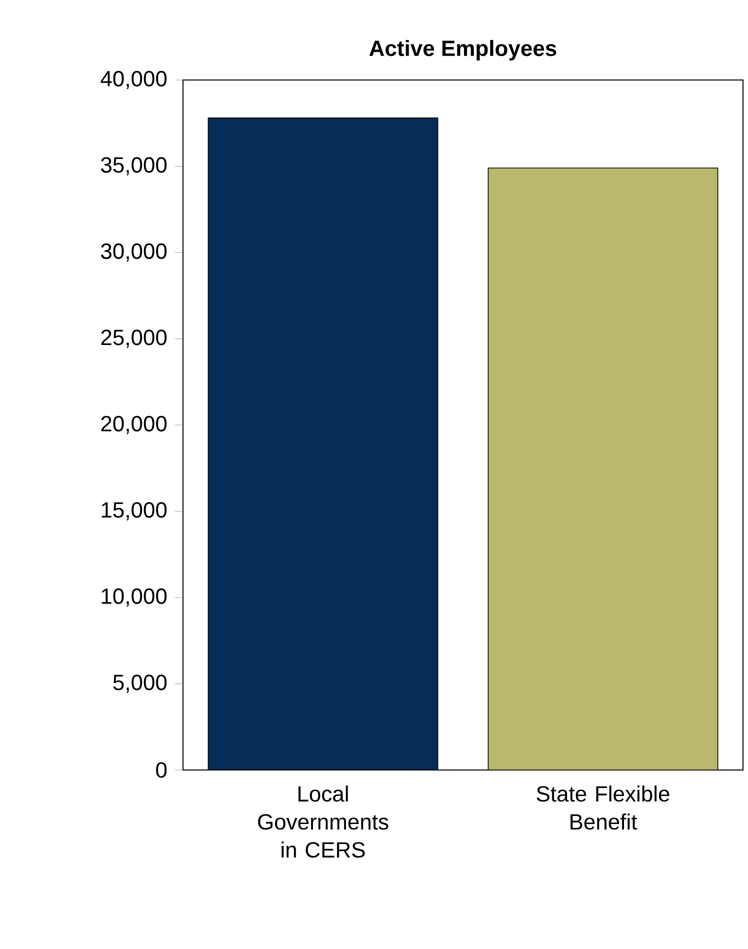 The image size is (748, 949). I want to click on y-tick-label: 20,000, so click(134, 425).